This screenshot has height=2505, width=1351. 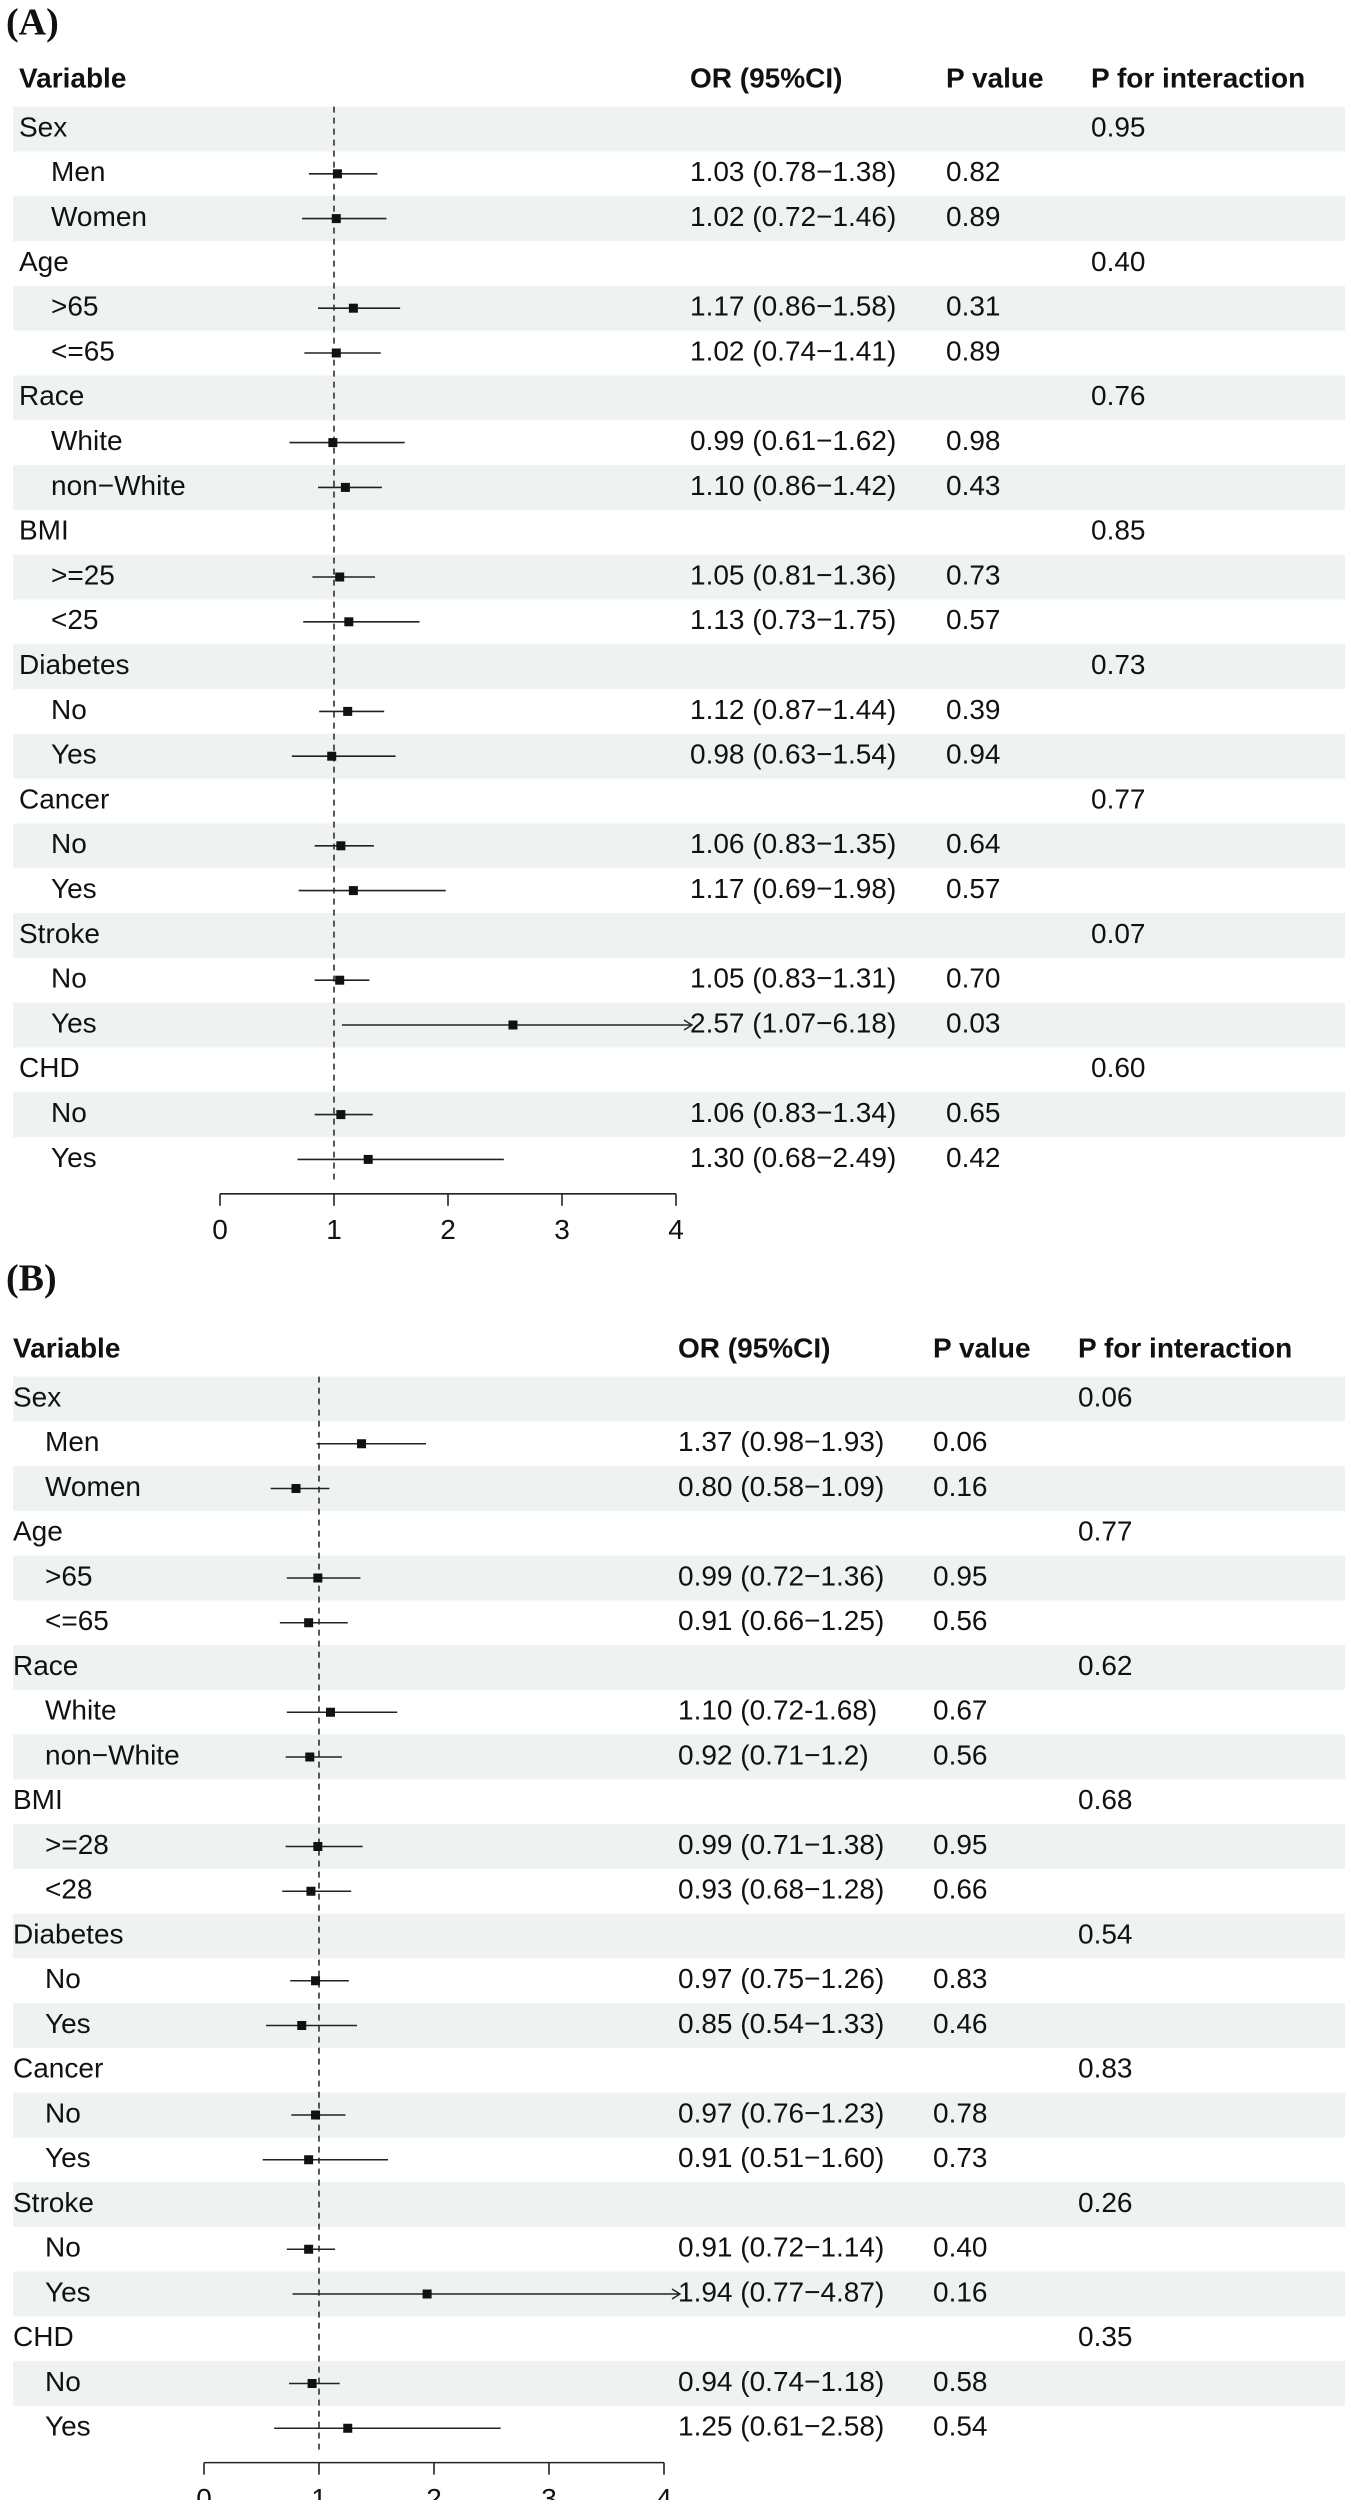 What do you see at coordinates (75, 619) in the screenshot?
I see `subgroup-label: <25` at bounding box center [75, 619].